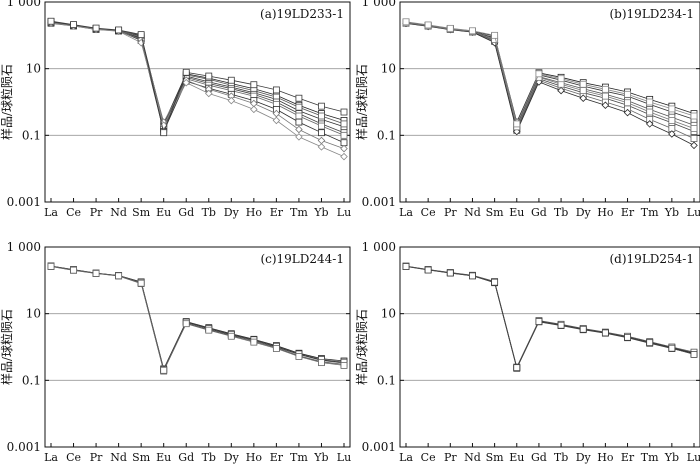  What do you see at coordinates (33, 69) in the screenshot?
I see `y-tick-label: 10` at bounding box center [33, 69].